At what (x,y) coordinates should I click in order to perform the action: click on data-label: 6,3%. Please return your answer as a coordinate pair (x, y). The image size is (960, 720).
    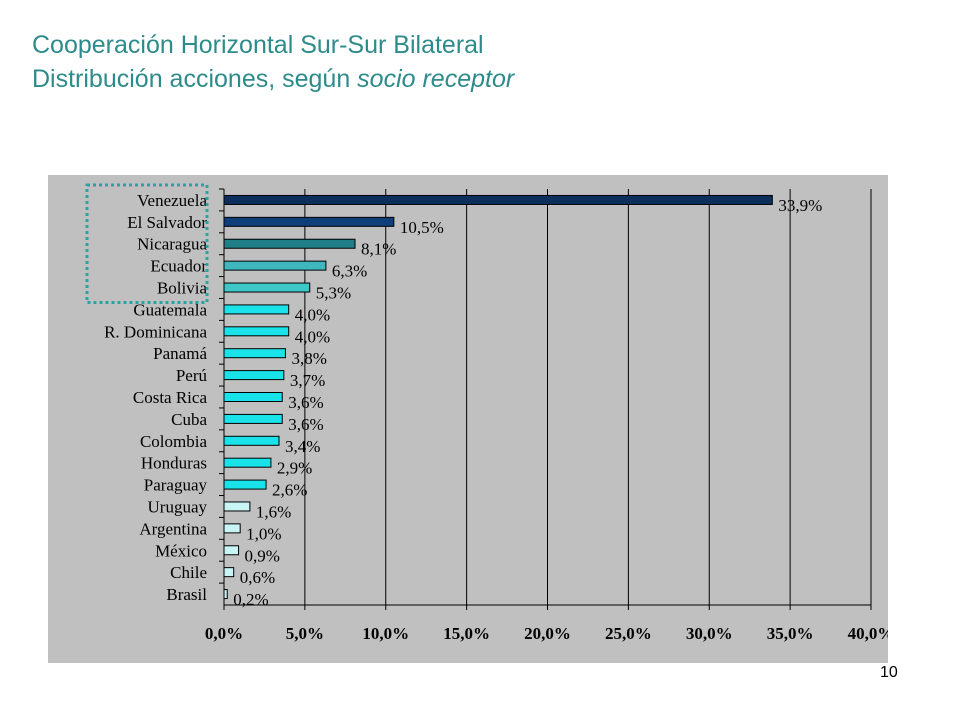
    Looking at the image, I should click on (349, 271).